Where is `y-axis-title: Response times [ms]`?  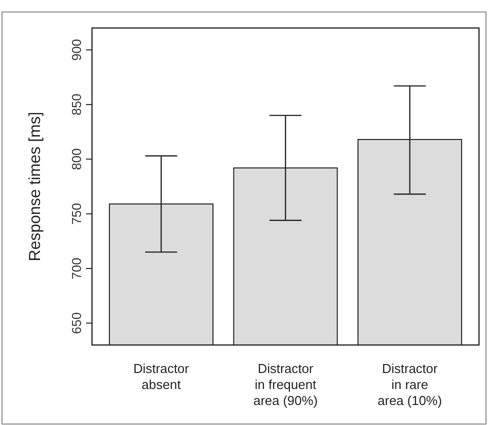 y-axis-title: Response times [ms] is located at coordinates (35, 187).